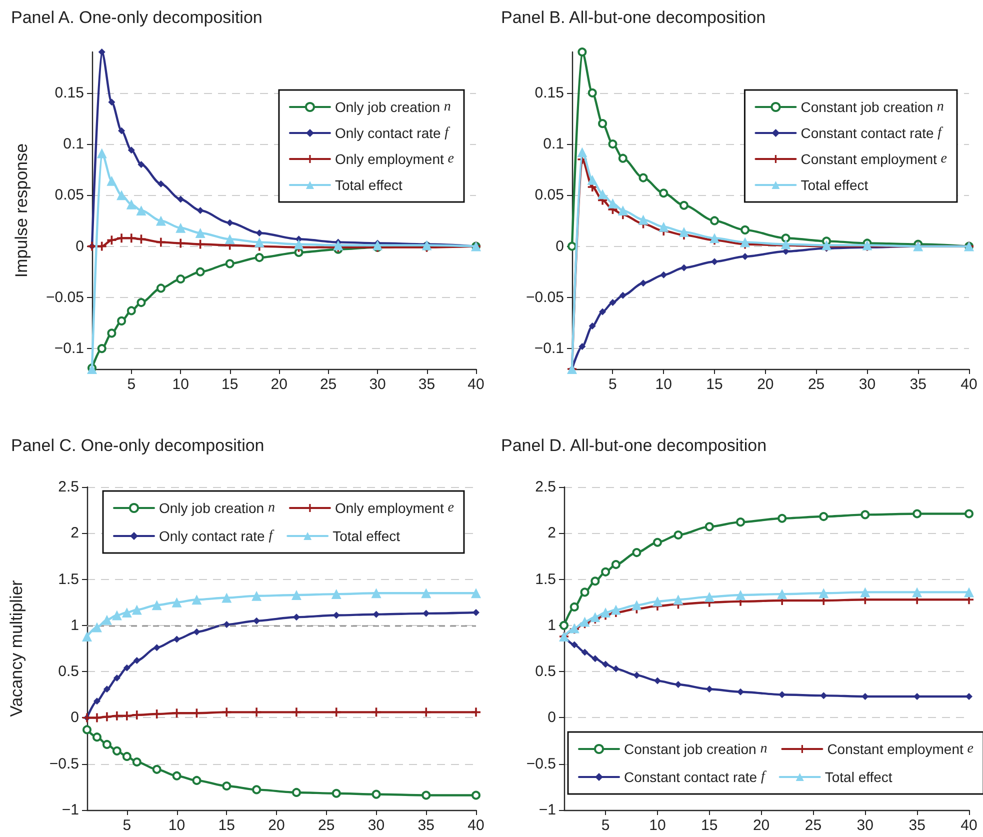  Describe the element at coordinates (136, 17) in the screenshot. I see `chart-title: Panel A. One-only decomposition` at that location.